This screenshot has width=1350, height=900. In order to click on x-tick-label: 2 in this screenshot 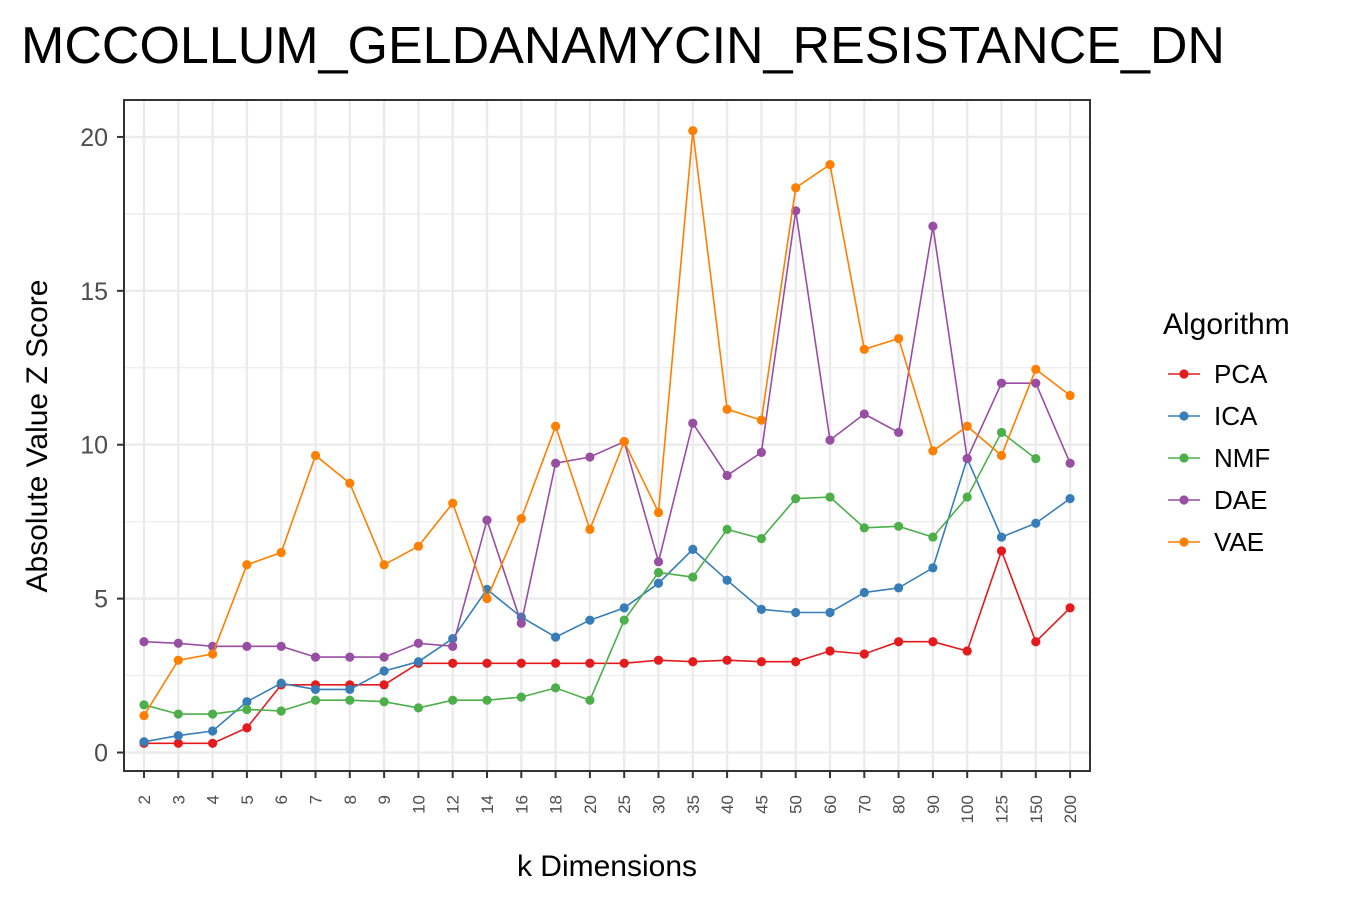, I will do `click(144, 799)`.